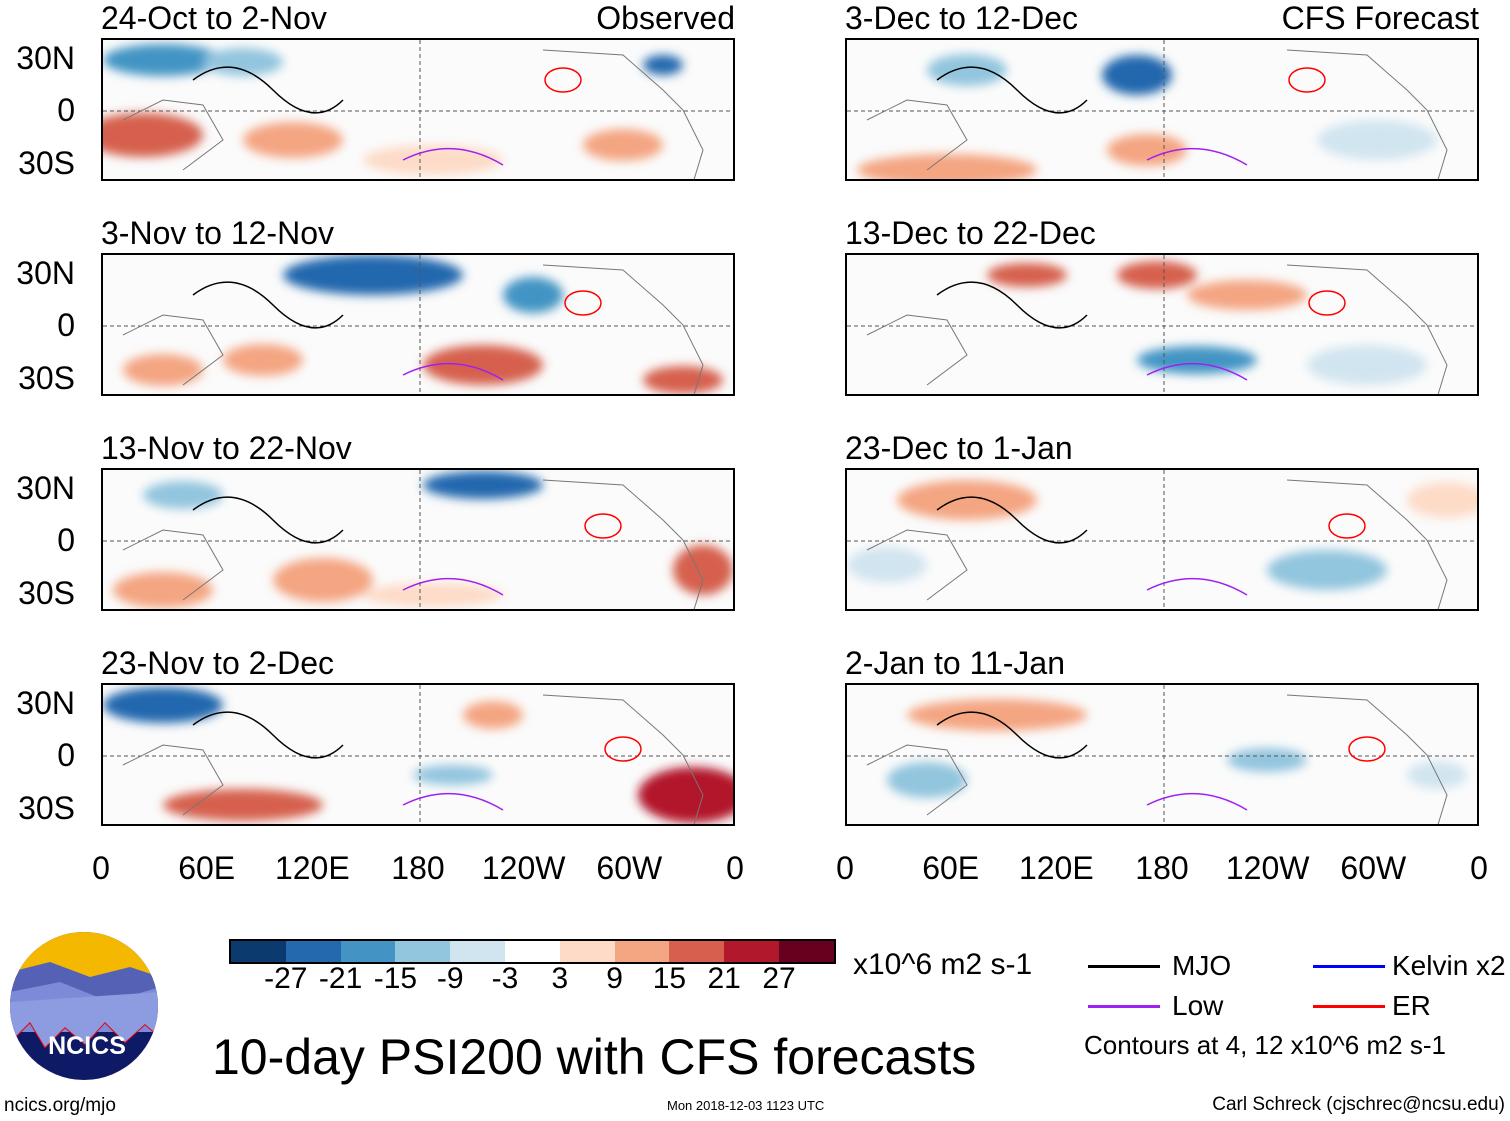 The height and width of the screenshot is (1121, 1510). What do you see at coordinates (505, 978) in the screenshot?
I see `colorbar-tick: -3` at bounding box center [505, 978].